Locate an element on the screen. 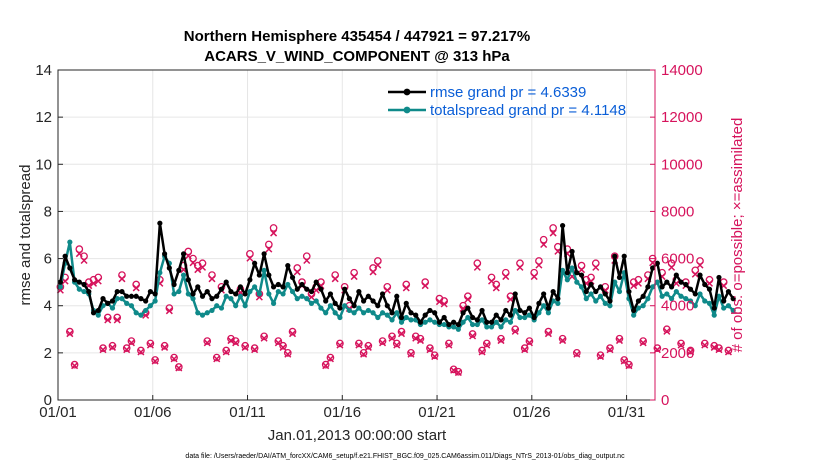  x-tick-label-1: 01/06 is located at coordinates (153, 412).